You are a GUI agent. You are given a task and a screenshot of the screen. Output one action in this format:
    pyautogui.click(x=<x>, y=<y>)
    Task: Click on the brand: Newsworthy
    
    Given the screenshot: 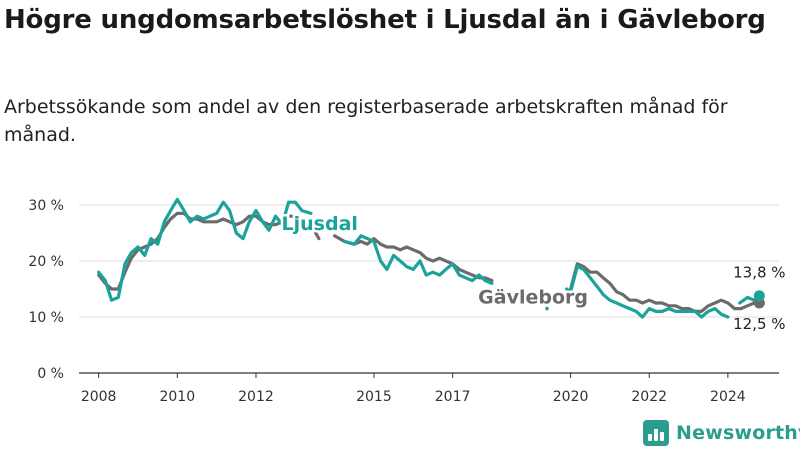 What is the action you would take?
    pyautogui.click(x=721, y=433)
    